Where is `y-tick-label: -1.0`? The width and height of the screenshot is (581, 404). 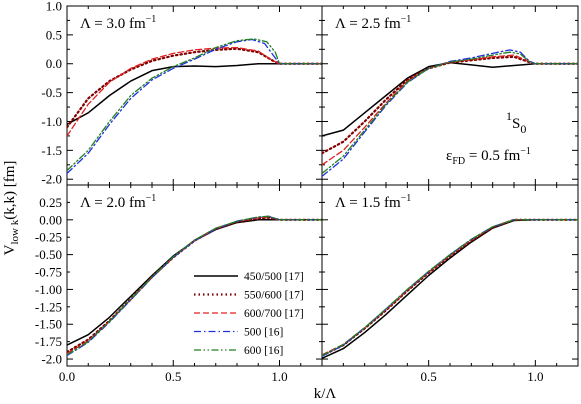
y-tick-label: -1.0 is located at coordinates (51, 121).